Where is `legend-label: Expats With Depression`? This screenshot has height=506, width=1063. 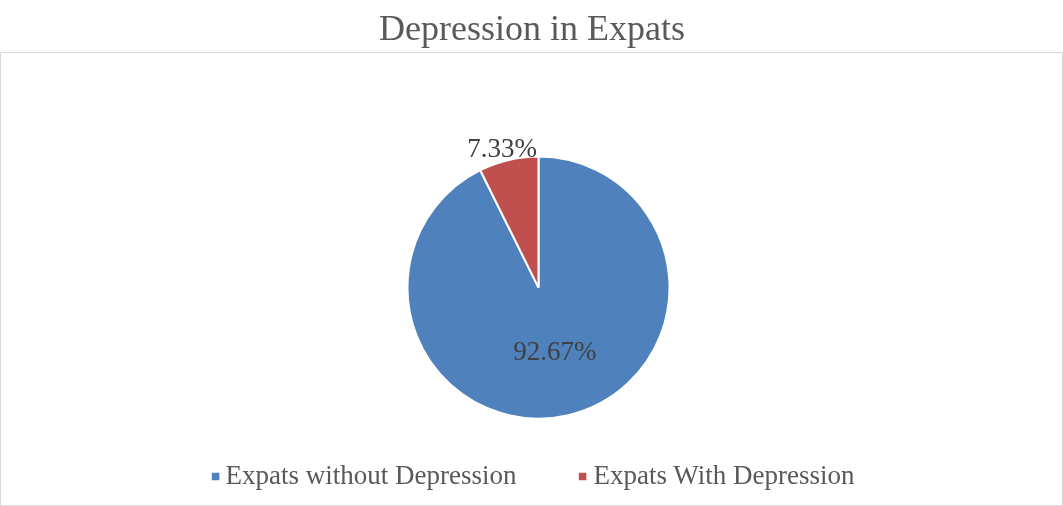
legend-label: Expats With Depression is located at coordinates (724, 475).